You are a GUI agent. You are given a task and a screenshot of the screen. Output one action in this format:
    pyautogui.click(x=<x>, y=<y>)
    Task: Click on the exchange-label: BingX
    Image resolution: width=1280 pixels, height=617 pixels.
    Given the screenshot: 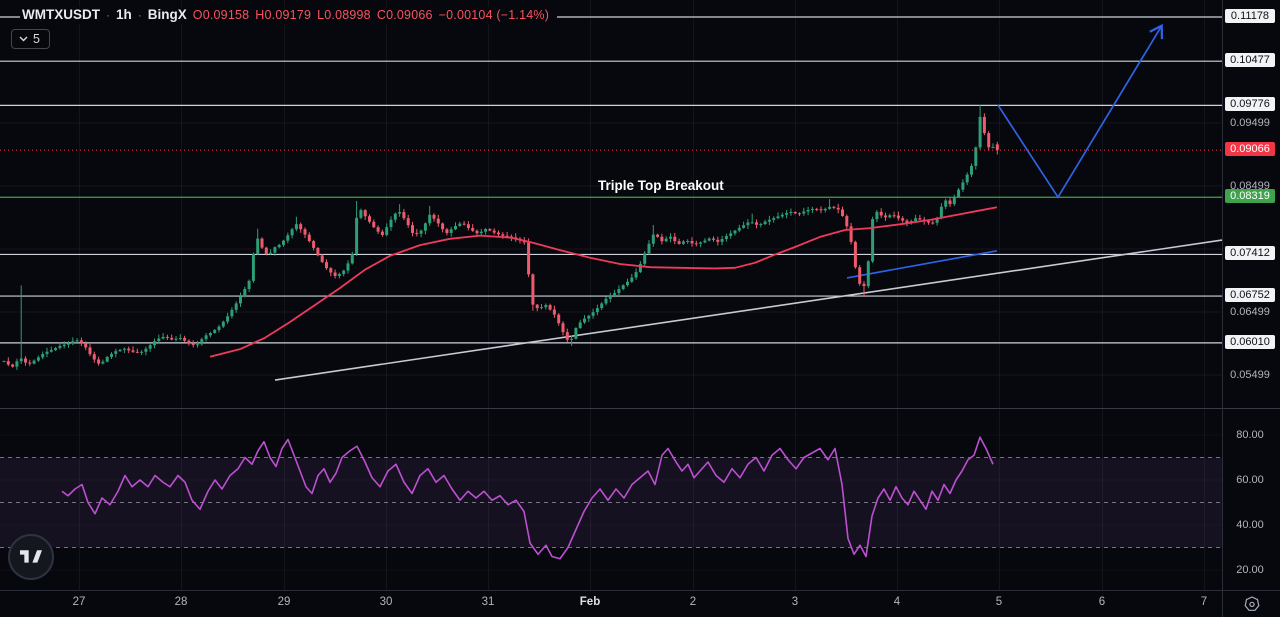 What is the action you would take?
    pyautogui.click(x=167, y=14)
    